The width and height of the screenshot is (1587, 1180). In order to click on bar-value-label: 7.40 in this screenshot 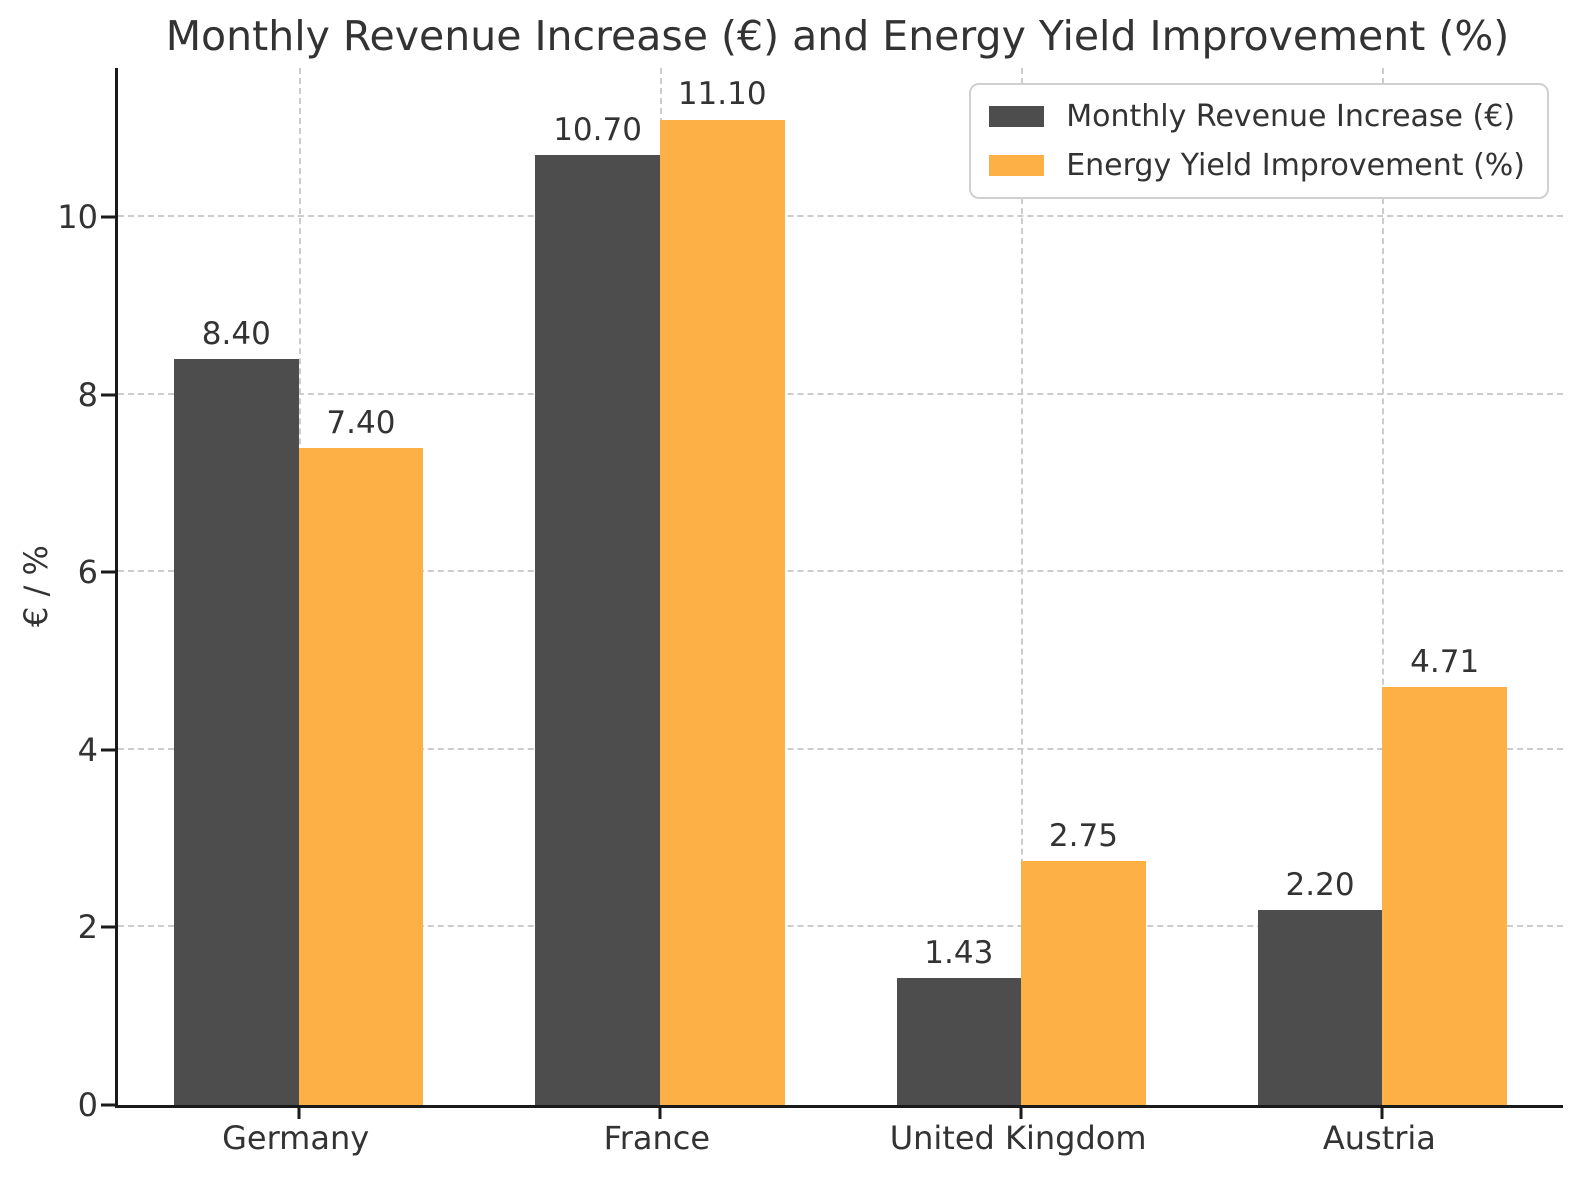, I will do `click(361, 422)`.